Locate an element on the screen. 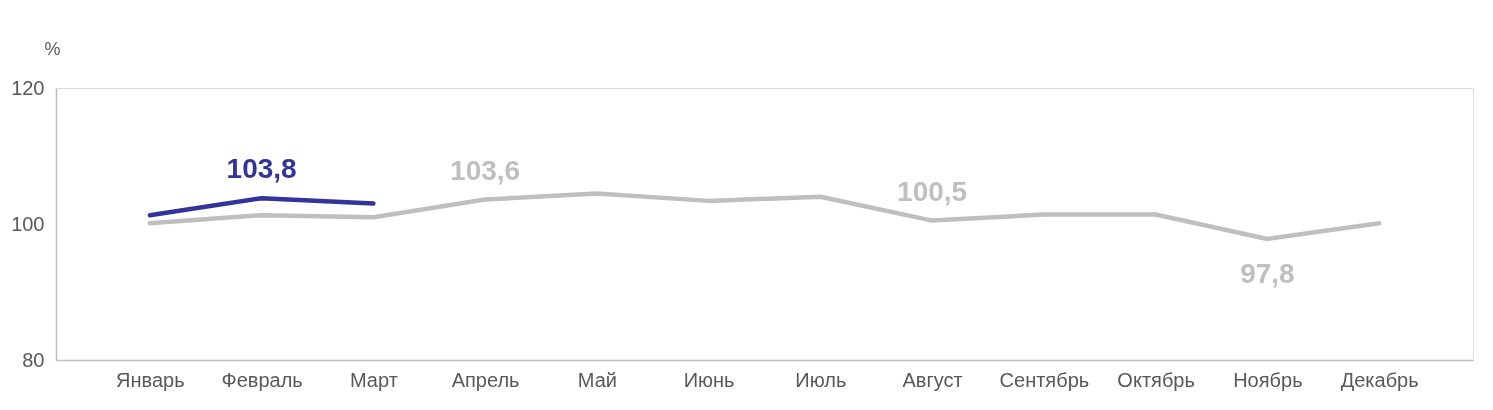 Image resolution: width=1493 pixels, height=410 pixels. data-label: 100,5 is located at coordinates (932, 191).